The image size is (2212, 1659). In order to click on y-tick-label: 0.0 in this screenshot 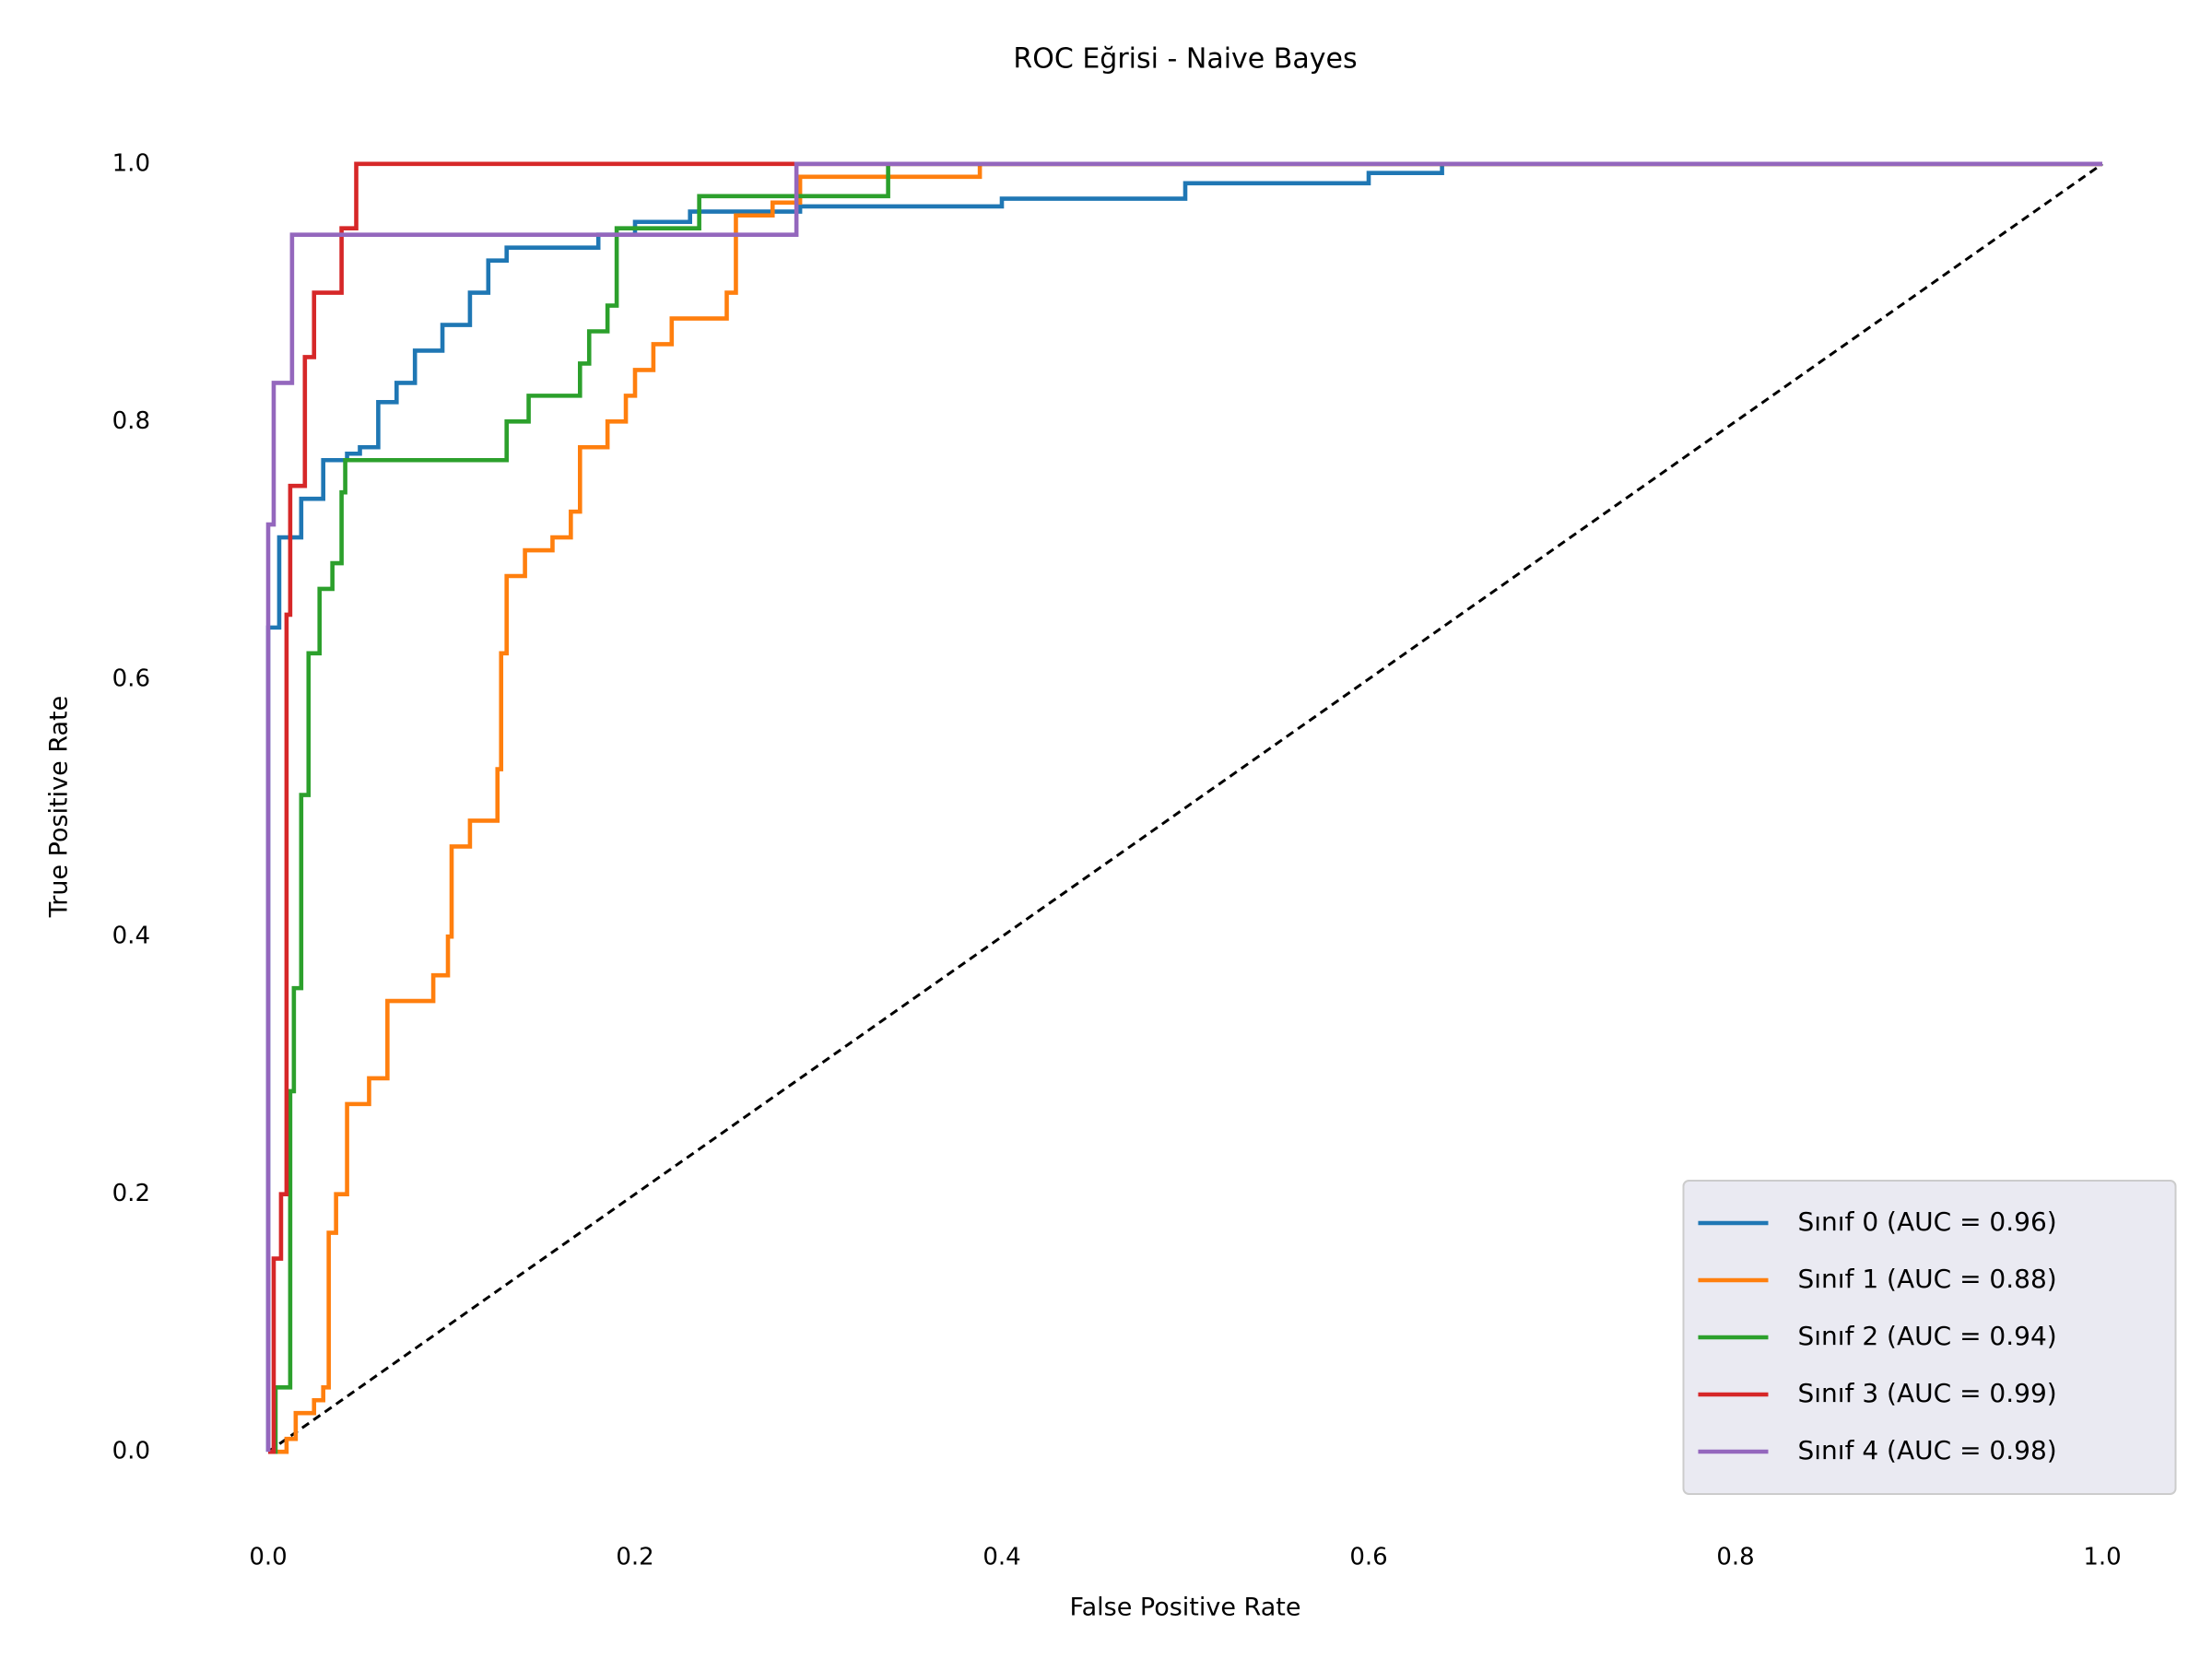, I will do `click(131, 1451)`.